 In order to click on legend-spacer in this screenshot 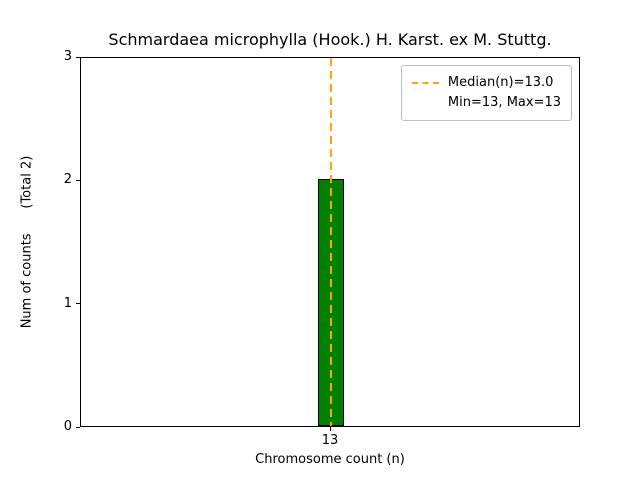, I will do `click(425, 103)`.